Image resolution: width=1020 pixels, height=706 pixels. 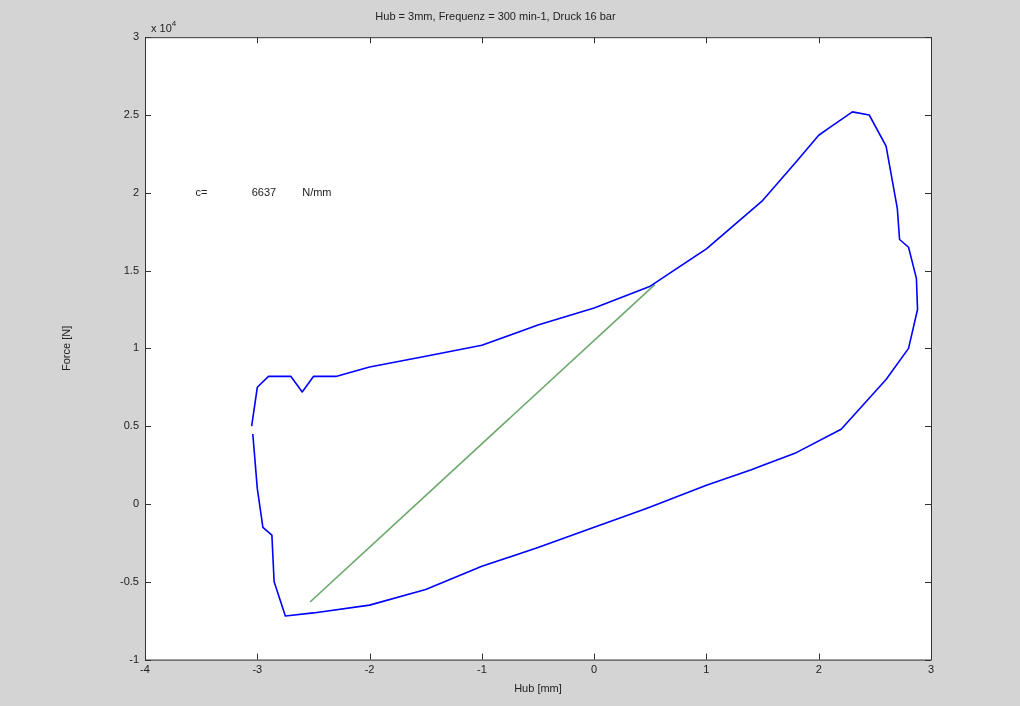 I want to click on y-tick-label: -0.5, so click(x=129, y=580).